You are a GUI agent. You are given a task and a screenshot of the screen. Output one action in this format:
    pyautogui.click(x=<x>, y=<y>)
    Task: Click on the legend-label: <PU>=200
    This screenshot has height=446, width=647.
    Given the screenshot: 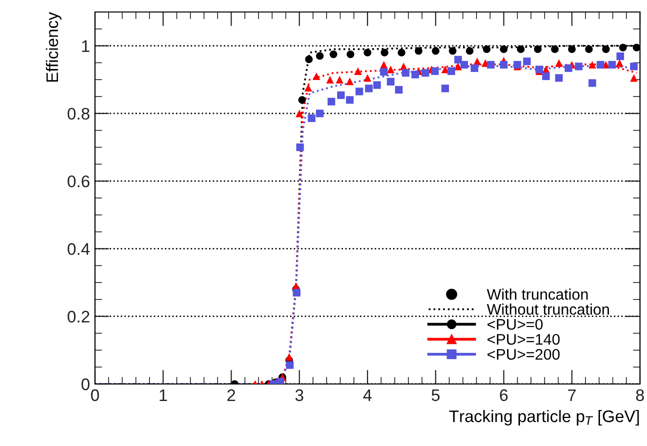 What is the action you would take?
    pyautogui.click(x=524, y=354)
    